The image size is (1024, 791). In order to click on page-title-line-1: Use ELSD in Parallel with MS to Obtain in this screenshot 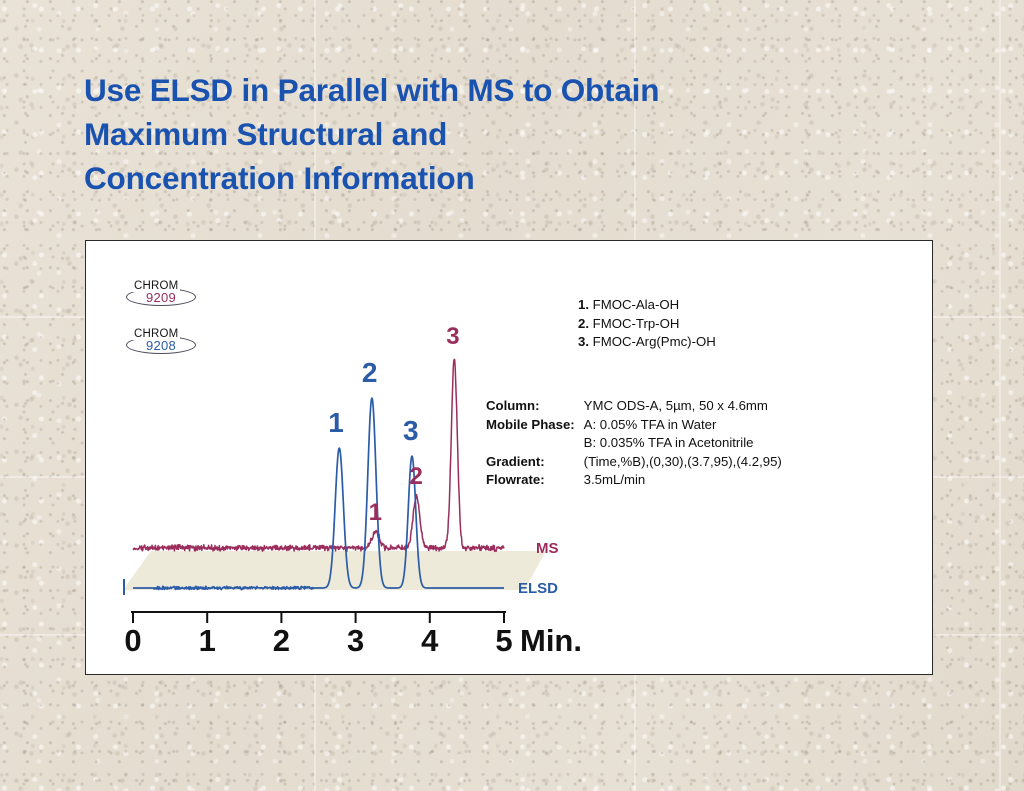, I will do `click(372, 90)`.